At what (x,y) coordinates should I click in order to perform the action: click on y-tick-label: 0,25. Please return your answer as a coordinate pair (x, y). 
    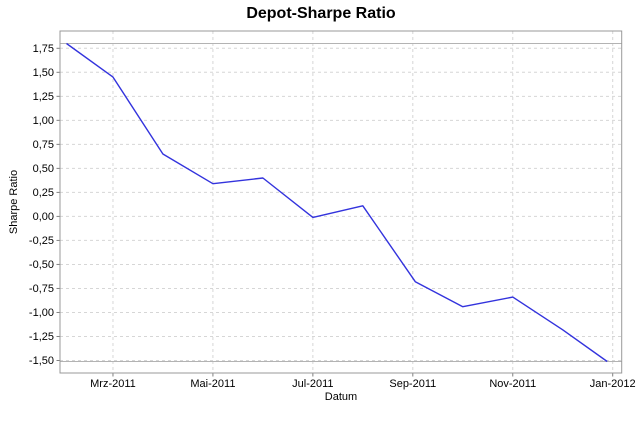
    Looking at the image, I should click on (43, 193).